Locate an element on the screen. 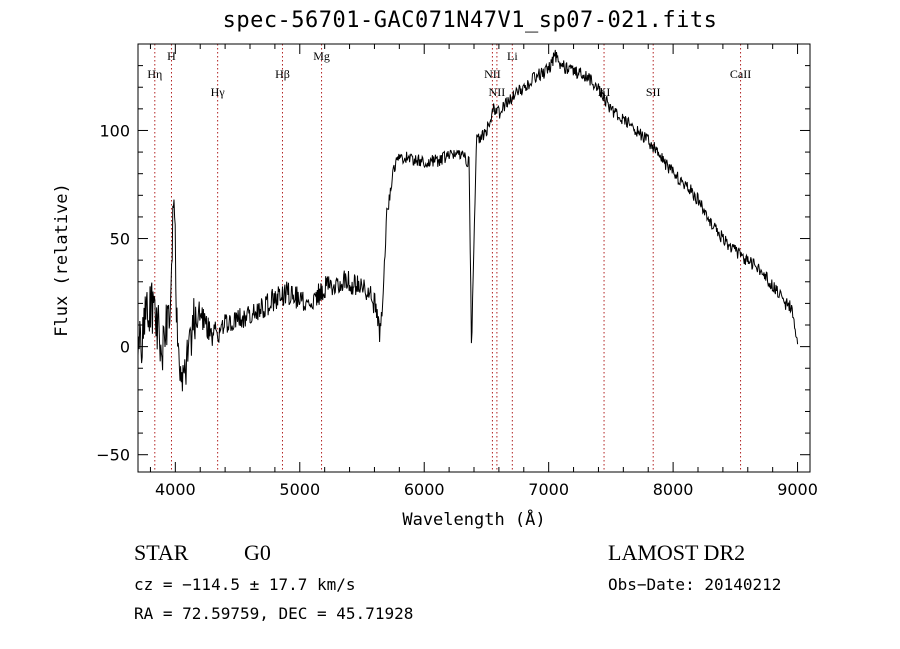  x-tick-label-7000: 7000 is located at coordinates (548, 489).